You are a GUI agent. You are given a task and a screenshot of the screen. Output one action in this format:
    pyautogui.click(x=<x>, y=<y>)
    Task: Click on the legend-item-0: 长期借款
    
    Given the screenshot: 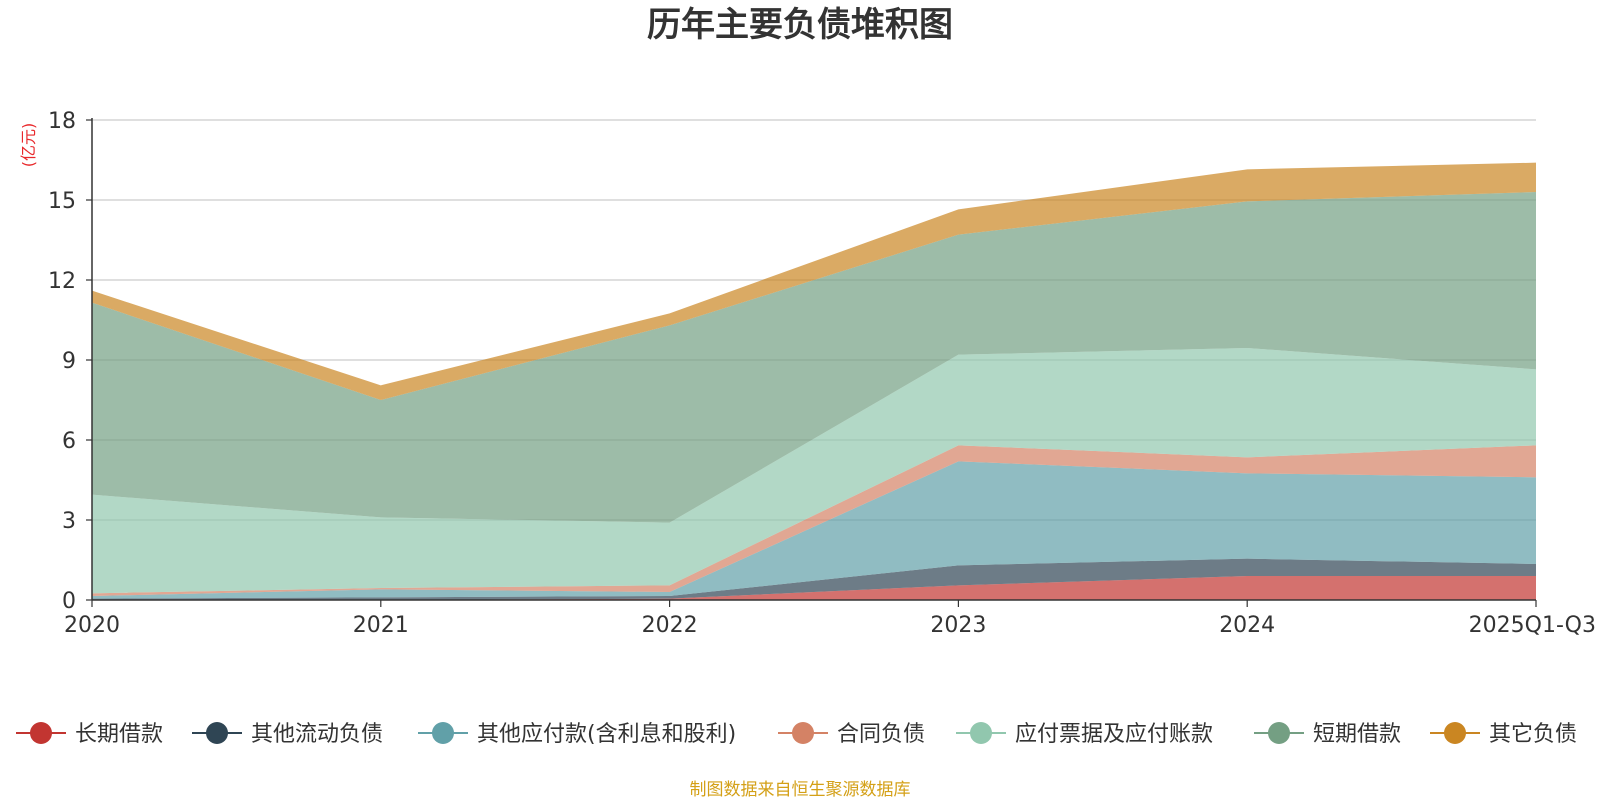 What is the action you would take?
    pyautogui.click(x=89, y=734)
    